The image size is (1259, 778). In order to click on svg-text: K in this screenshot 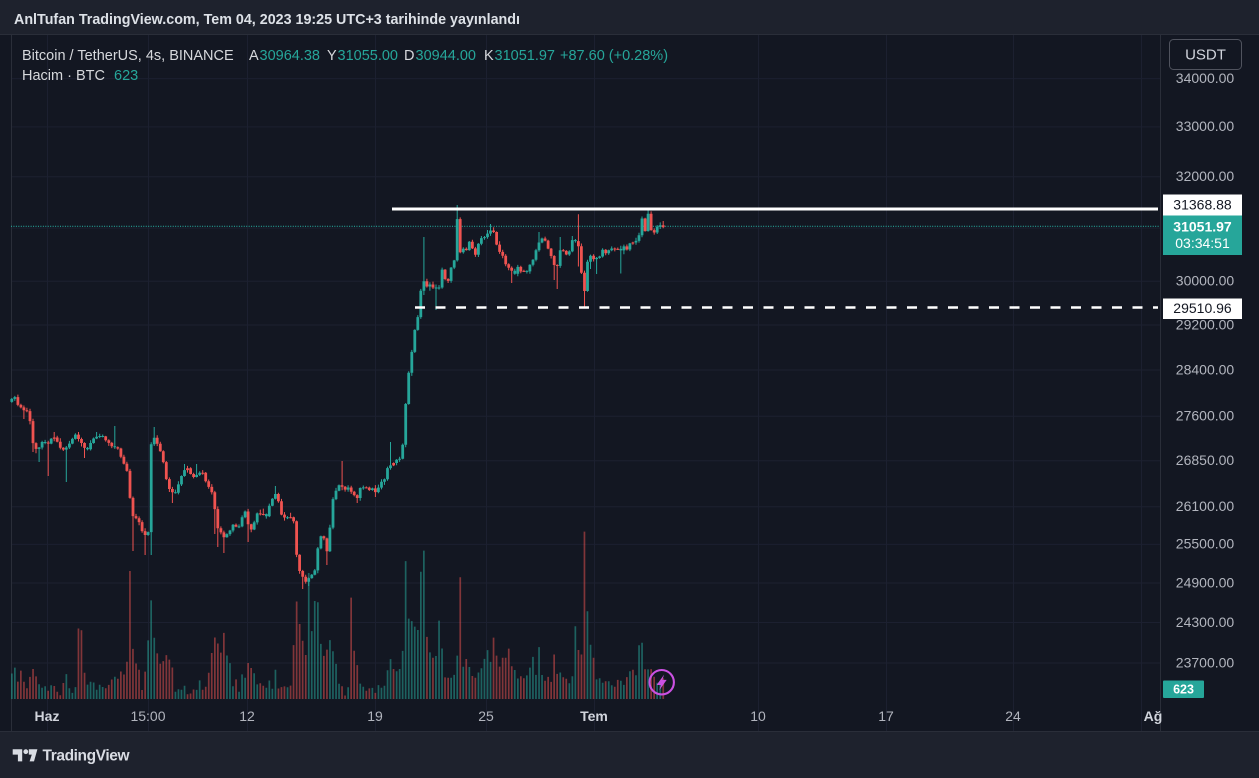, I will do `click(489, 56)`.